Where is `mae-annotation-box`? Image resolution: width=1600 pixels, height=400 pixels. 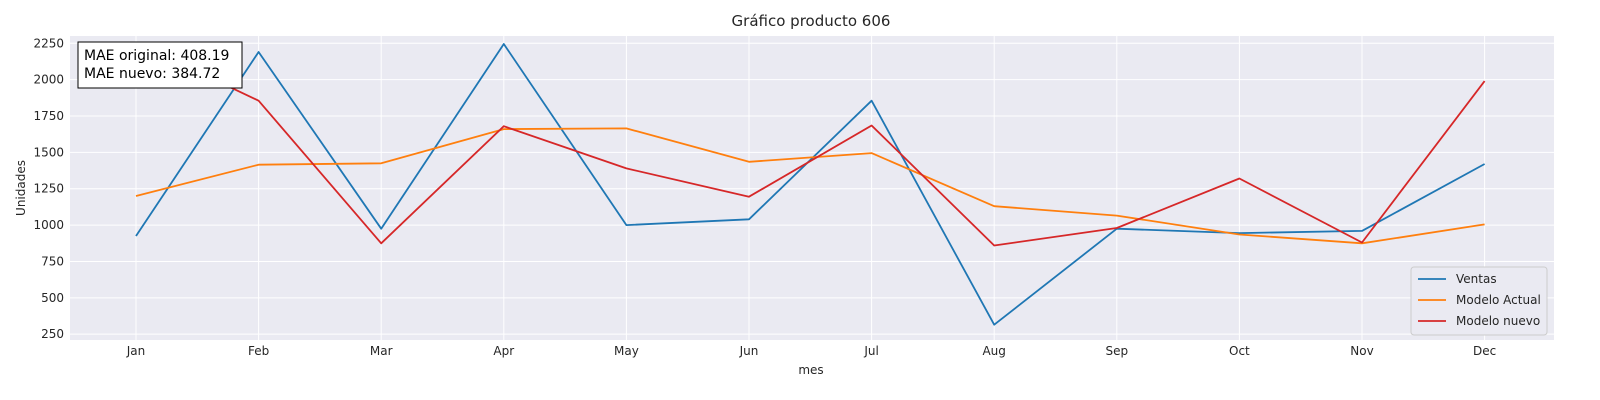 mae-annotation-box is located at coordinates (160, 65).